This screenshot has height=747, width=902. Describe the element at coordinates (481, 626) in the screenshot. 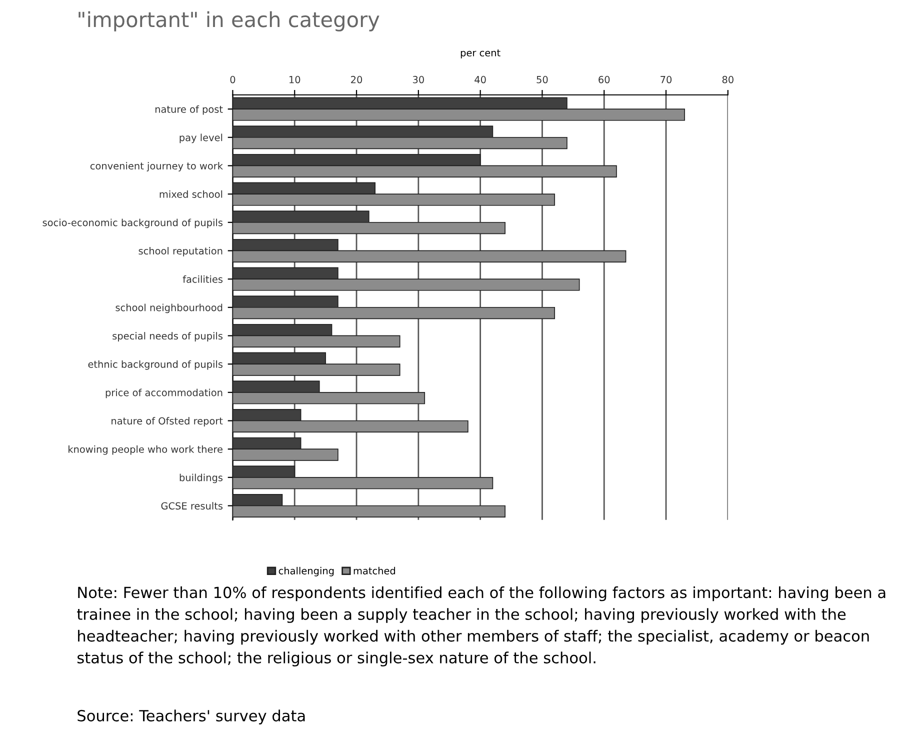

I see `text: Note: Fewer than 10% of respondents identified each of the following factors as important: having been a trainee in the school; having been a supply teacher in the school; having previously worked with the headteacher; having previously worked with other members of staff; the specialist, academy or beacon status of the school; the religious or single-sex nature of the school.` at that location.